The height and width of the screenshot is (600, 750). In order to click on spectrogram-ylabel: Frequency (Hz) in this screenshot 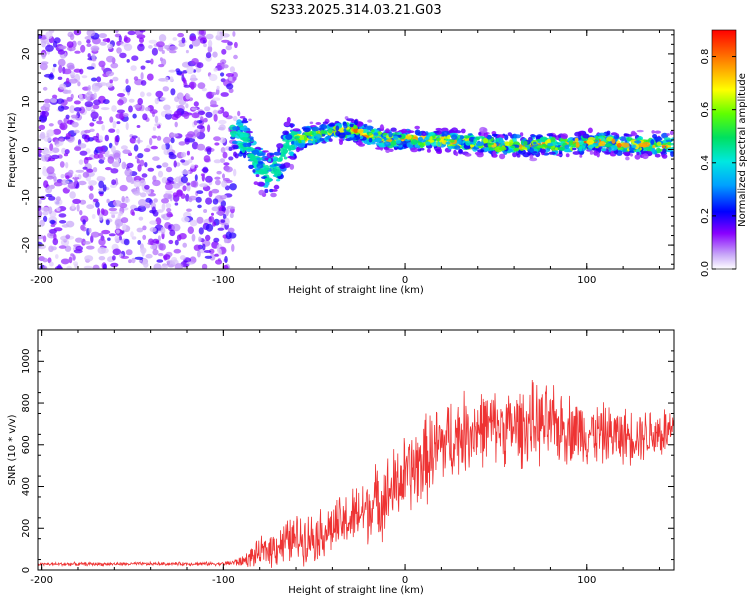, I will do `click(12, 150)`.